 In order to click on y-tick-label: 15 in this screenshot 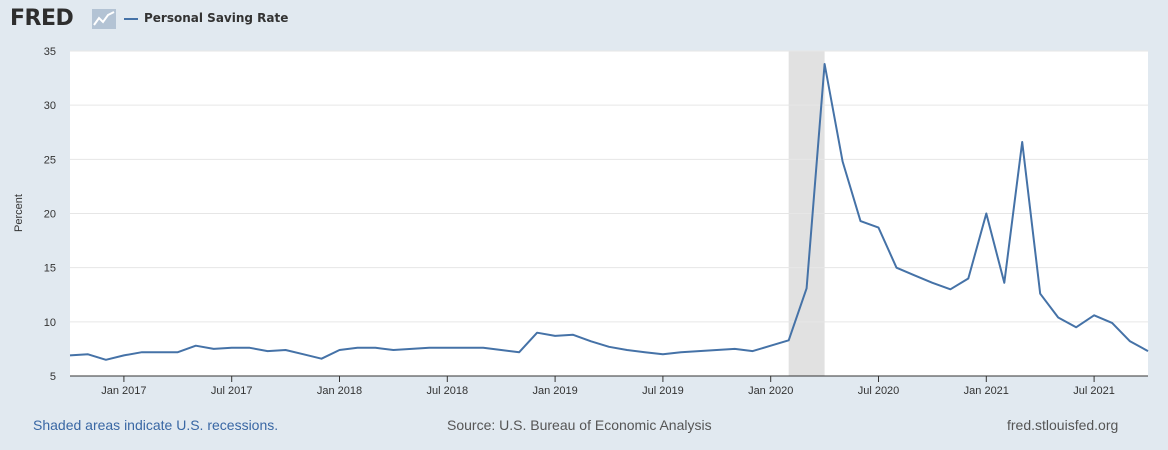, I will do `click(50, 269)`.